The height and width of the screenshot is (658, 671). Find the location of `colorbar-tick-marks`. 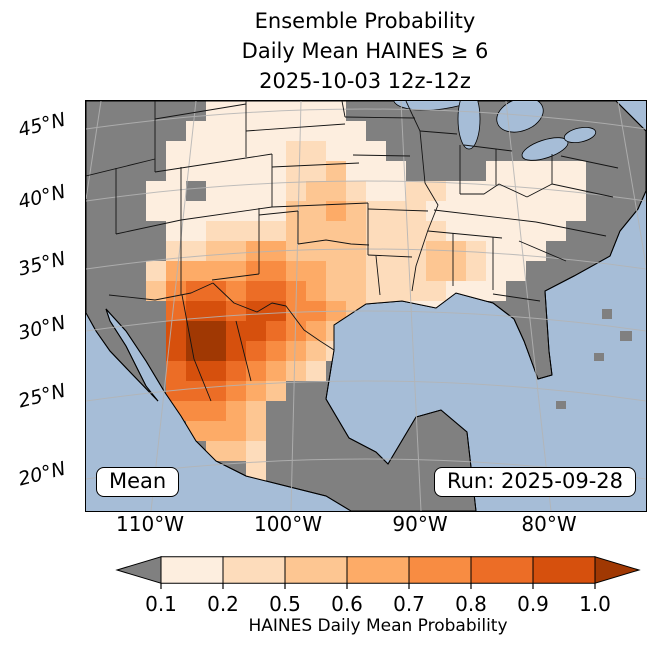

colorbar-tick-marks is located at coordinates (378, 586).